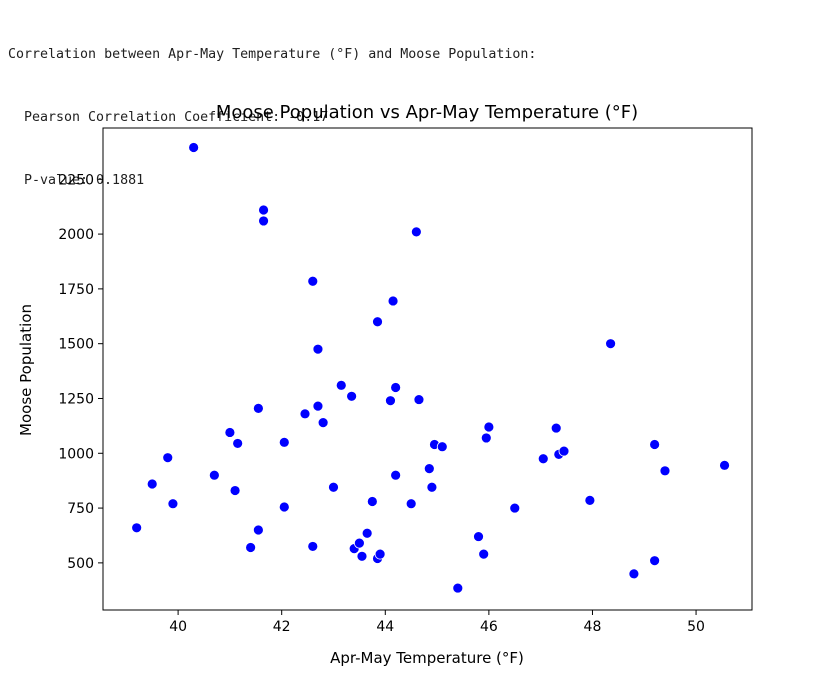  Describe the element at coordinates (76, 180) in the screenshot. I see `y-tick-label: 2250` at that location.